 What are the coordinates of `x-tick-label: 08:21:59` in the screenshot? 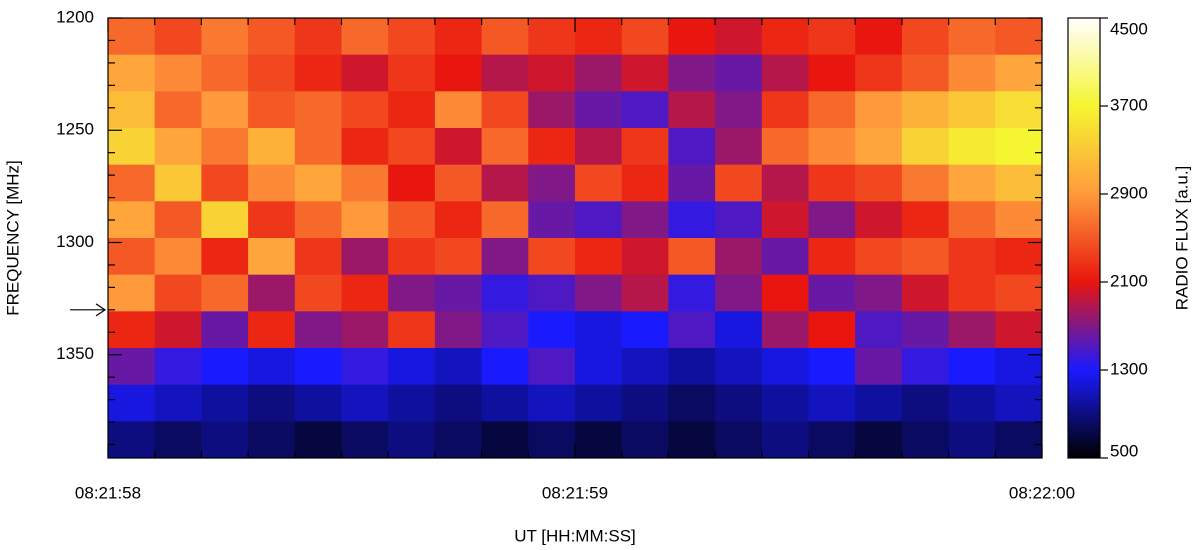 It's located at (575, 492).